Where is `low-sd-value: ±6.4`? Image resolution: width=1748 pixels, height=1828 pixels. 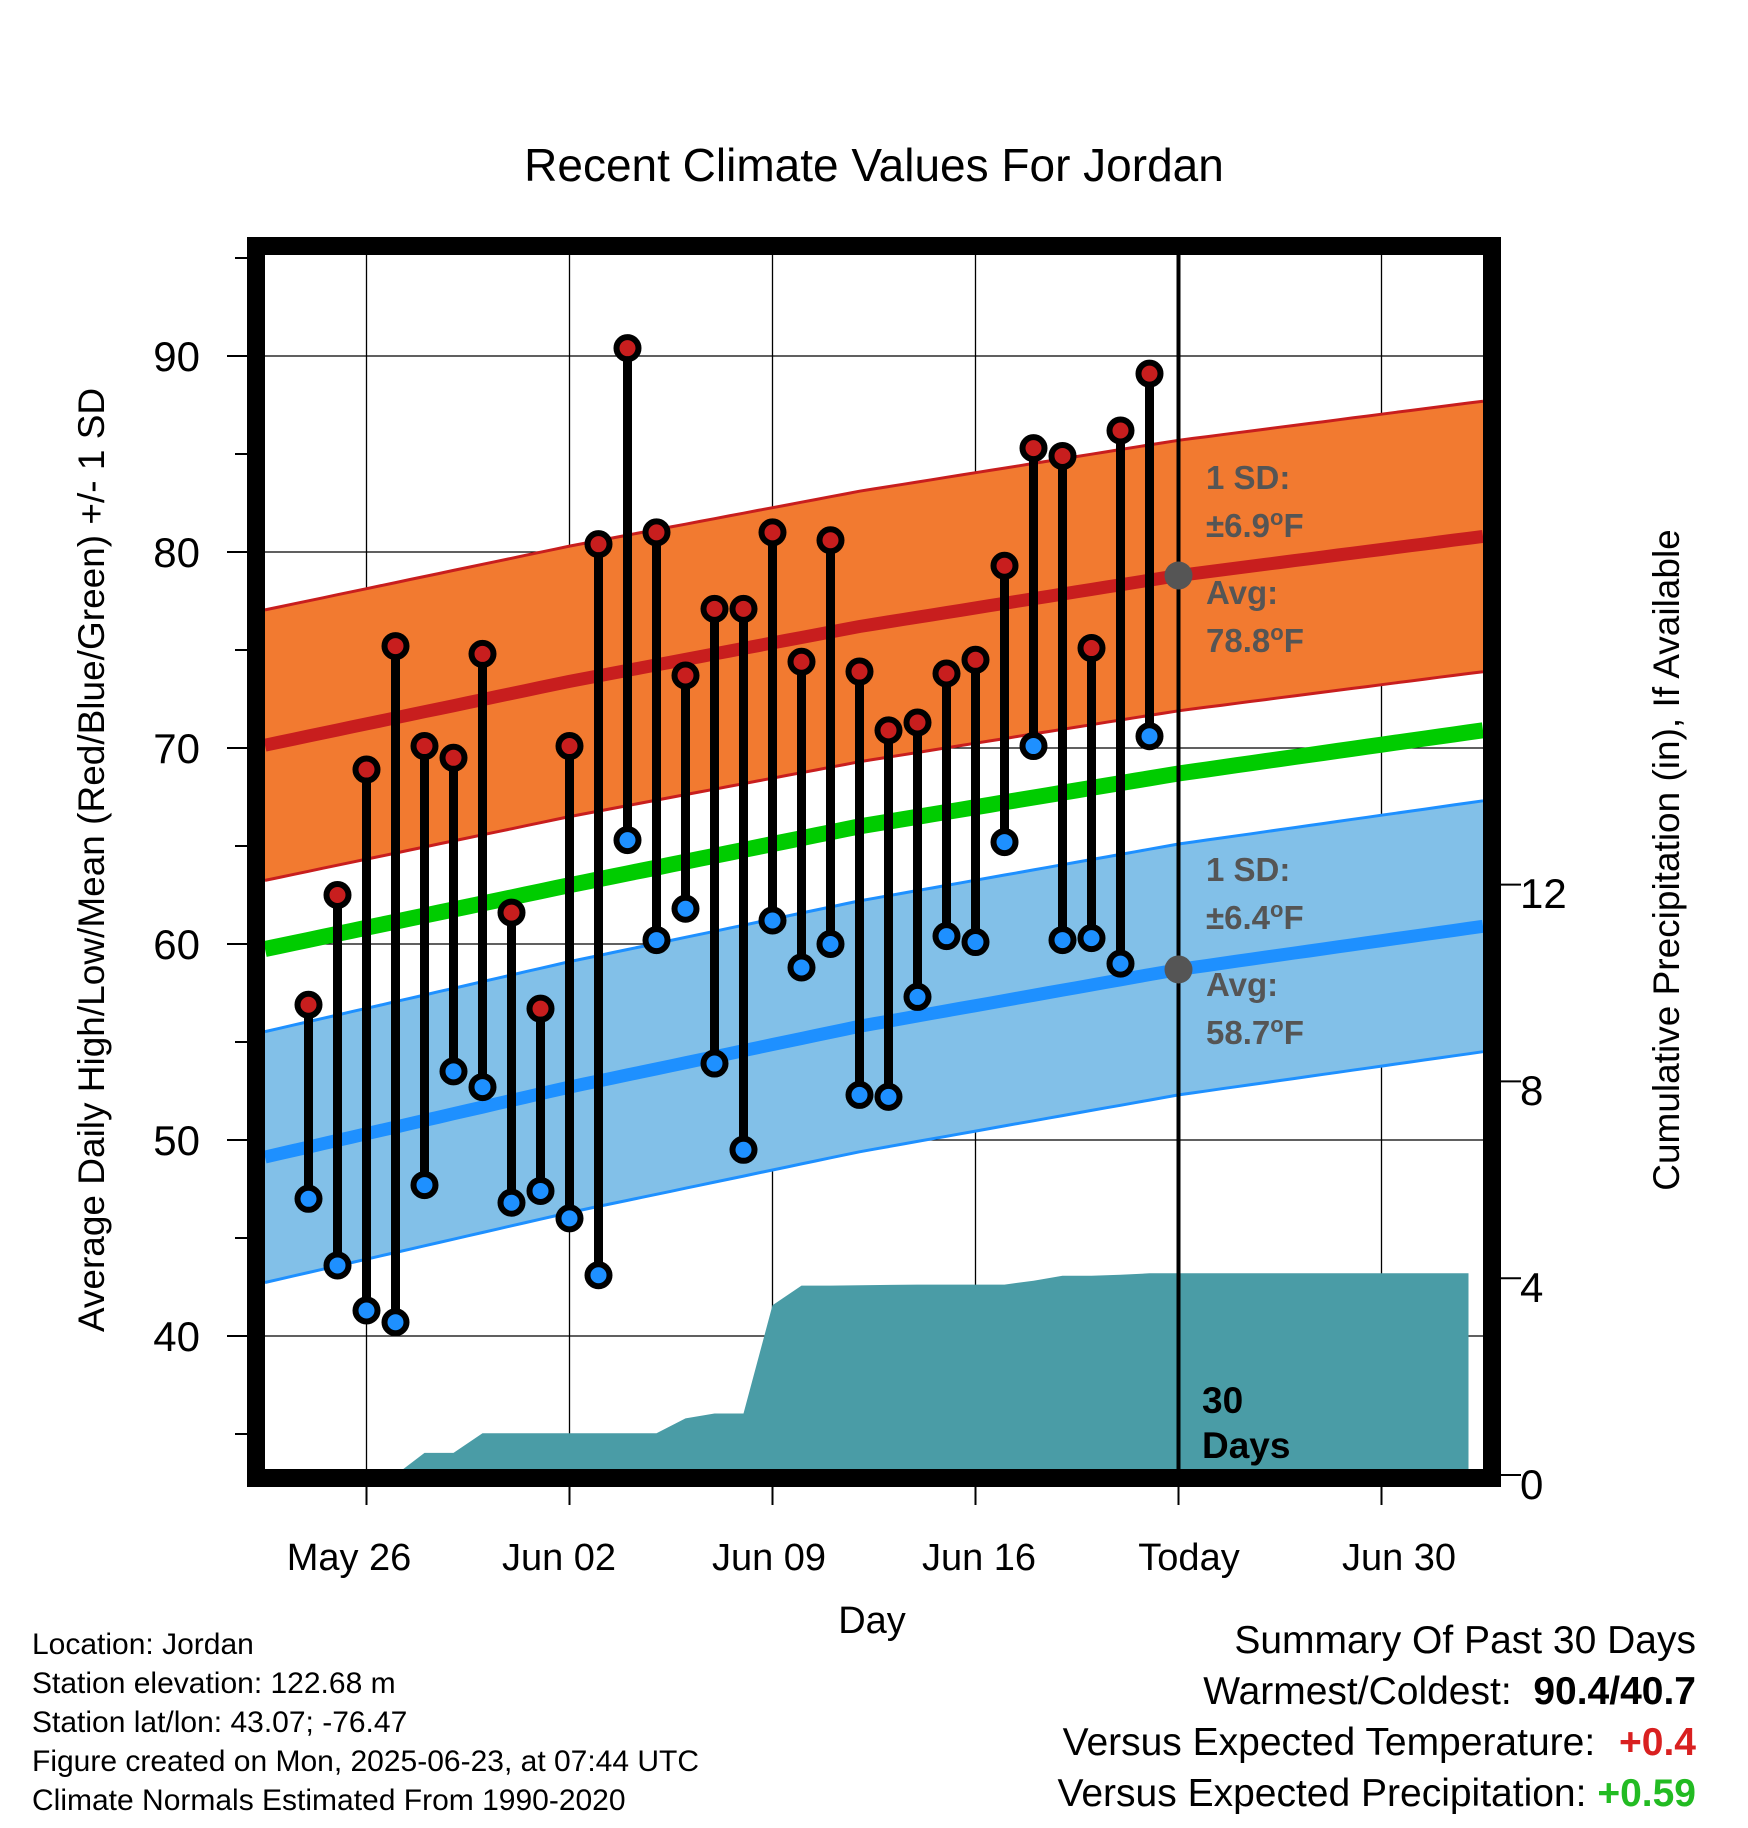 low-sd-value: ±6.4 is located at coordinates (1238, 917).